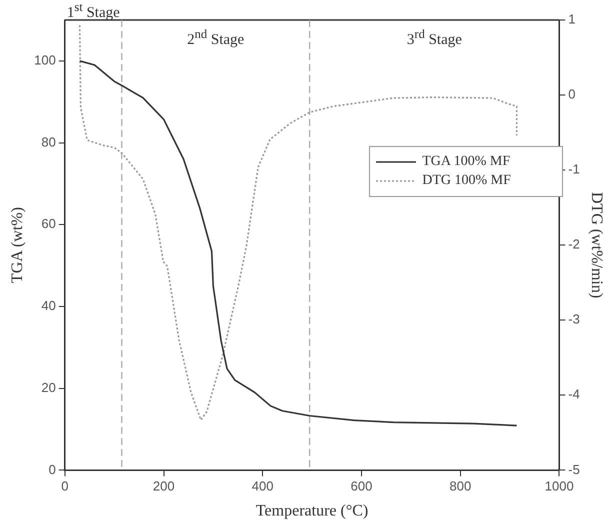  Describe the element at coordinates (48, 224) in the screenshot. I see `y-tick-label: 60` at that location.